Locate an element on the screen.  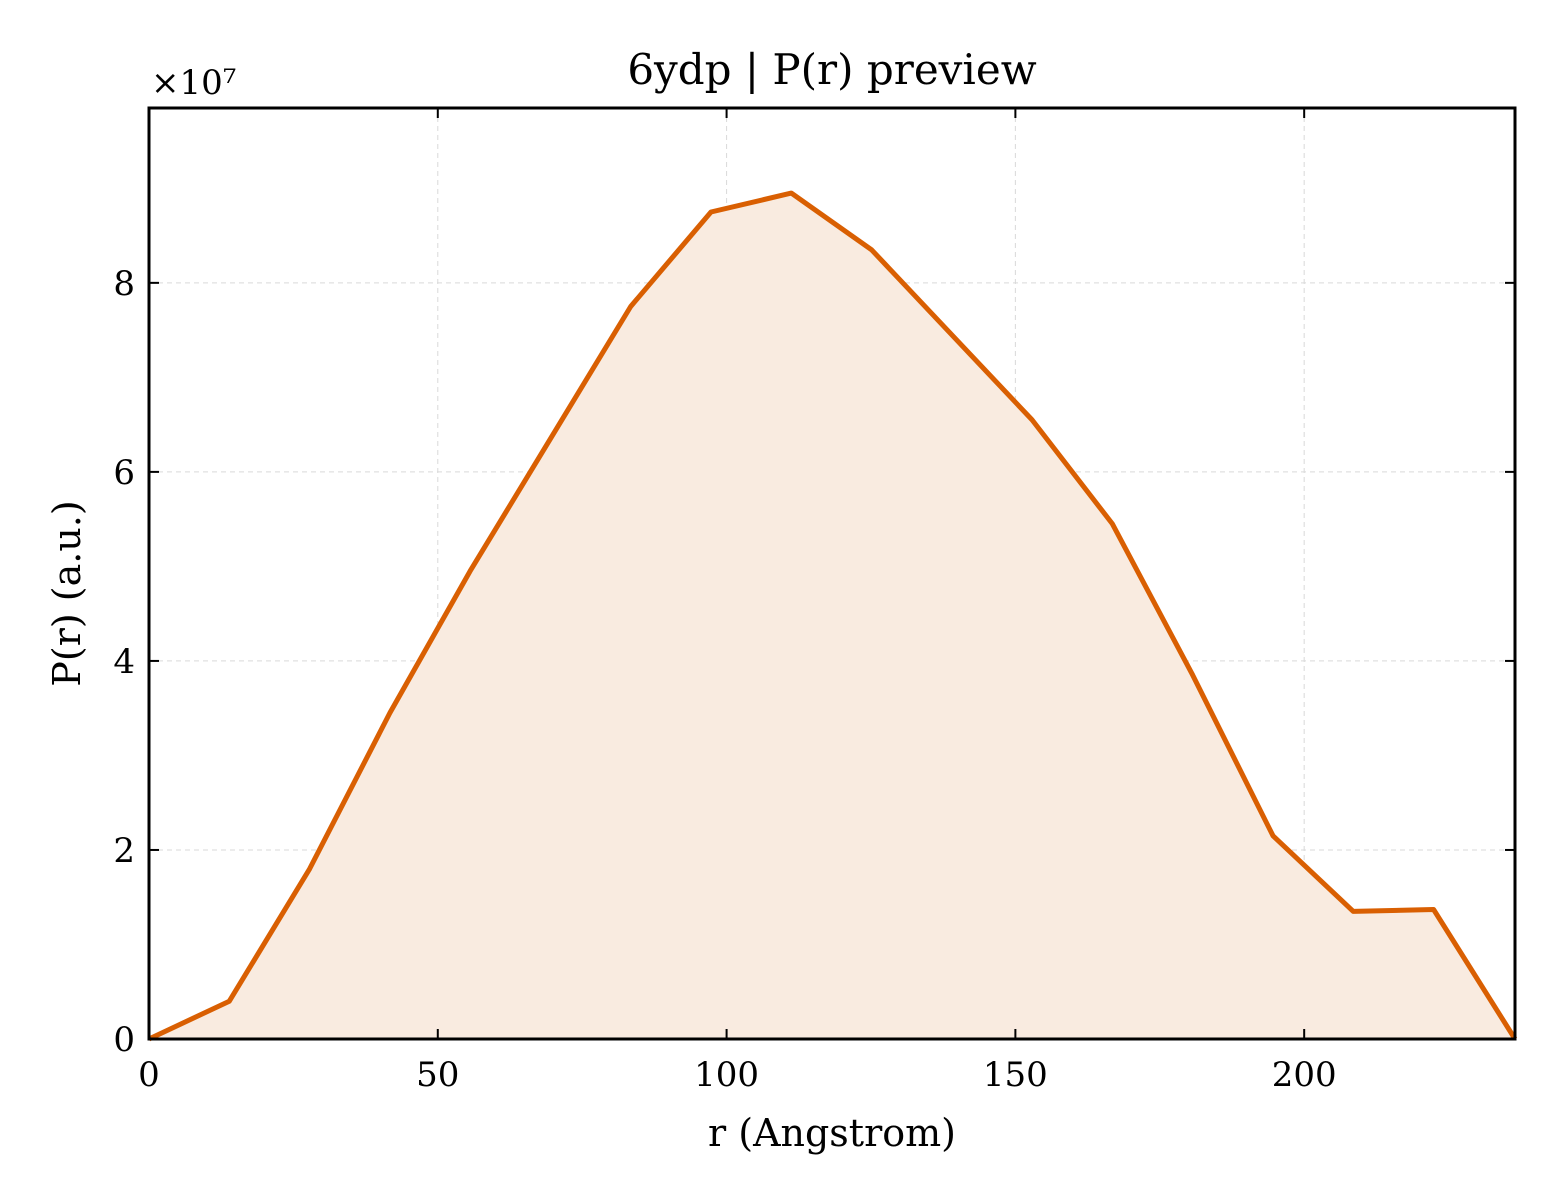
x-tick-label: 200 is located at coordinates (1304, 1075).